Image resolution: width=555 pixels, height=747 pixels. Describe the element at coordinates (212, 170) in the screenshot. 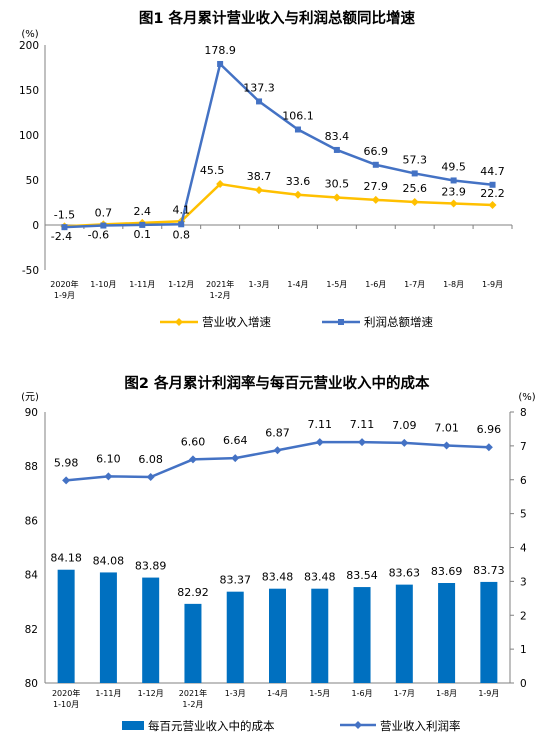

I see `revenue-growth-label: 45.5` at that location.